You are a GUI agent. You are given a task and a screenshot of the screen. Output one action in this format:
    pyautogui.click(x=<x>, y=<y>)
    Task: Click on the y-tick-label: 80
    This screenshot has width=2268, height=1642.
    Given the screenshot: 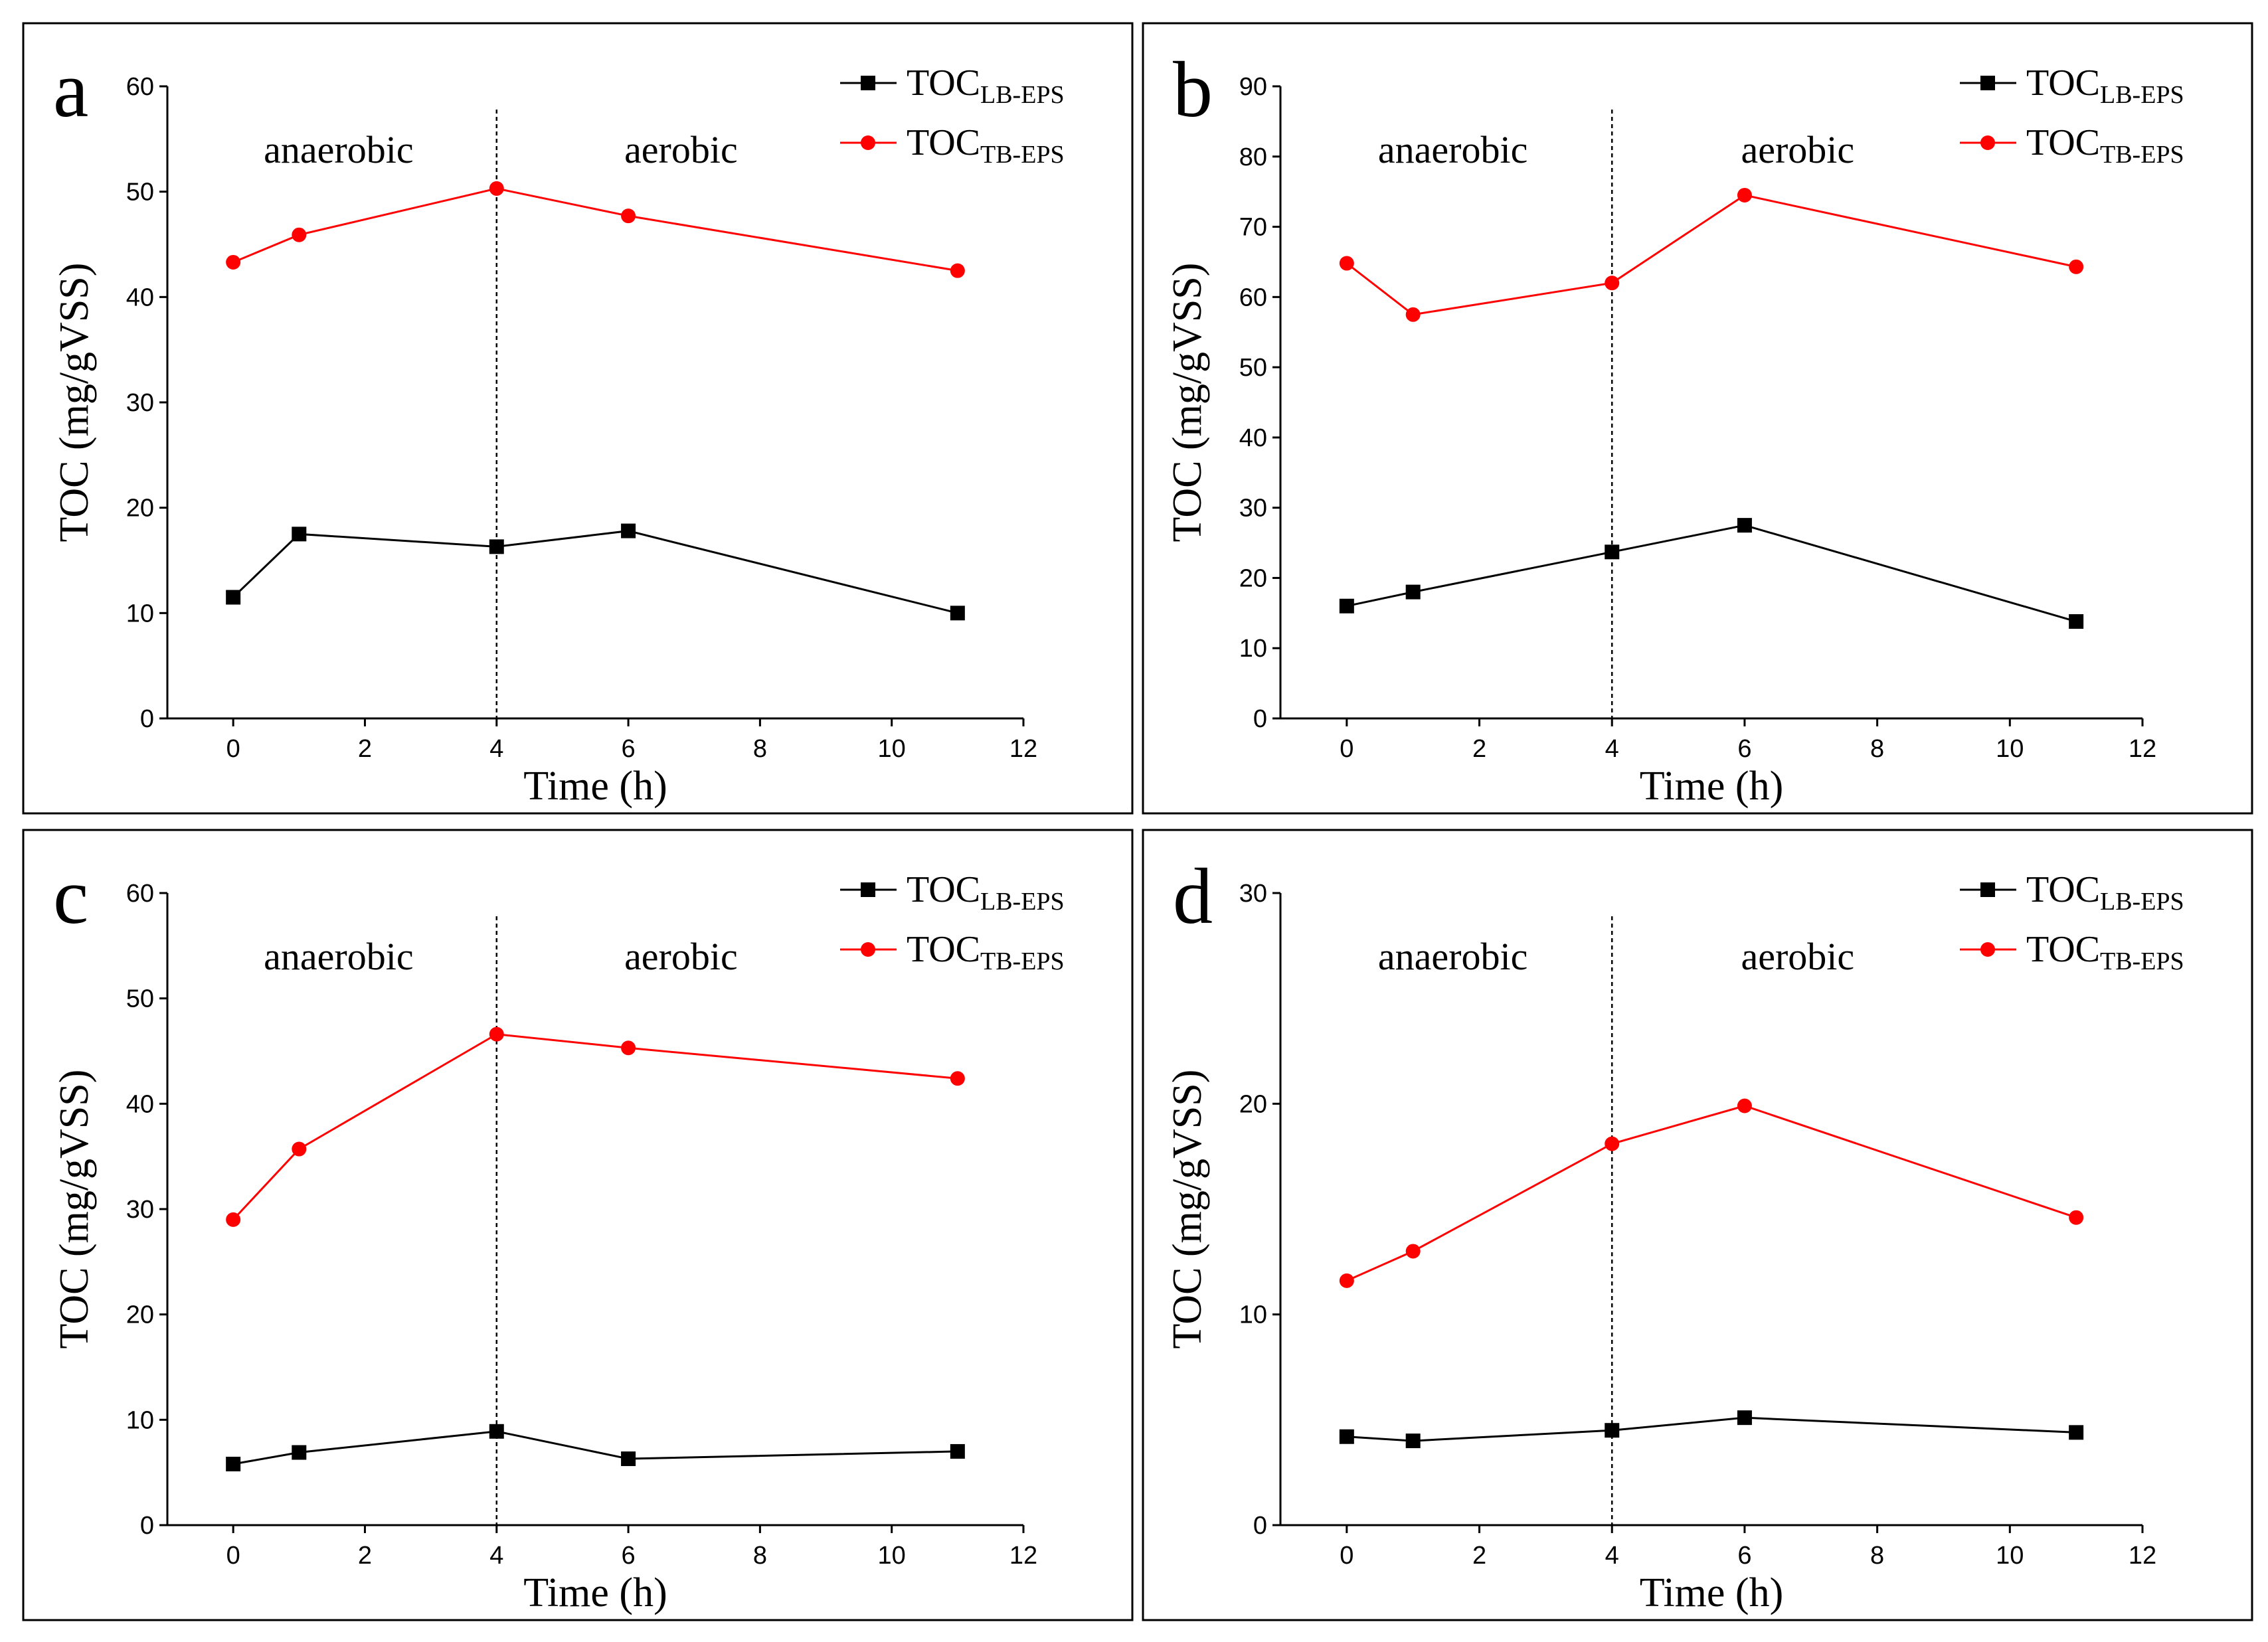 What is the action you would take?
    pyautogui.click(x=1253, y=157)
    